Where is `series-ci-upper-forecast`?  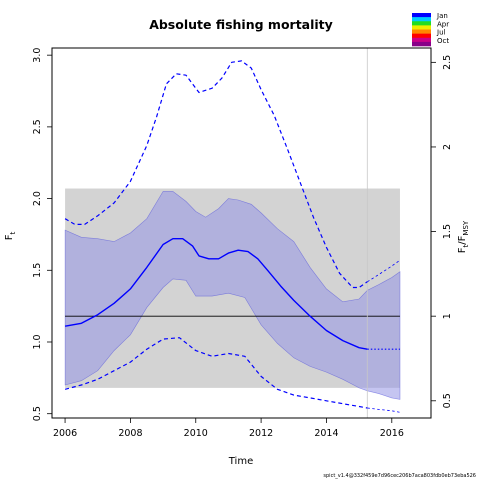 series-ci-upper-forecast is located at coordinates (384, 271).